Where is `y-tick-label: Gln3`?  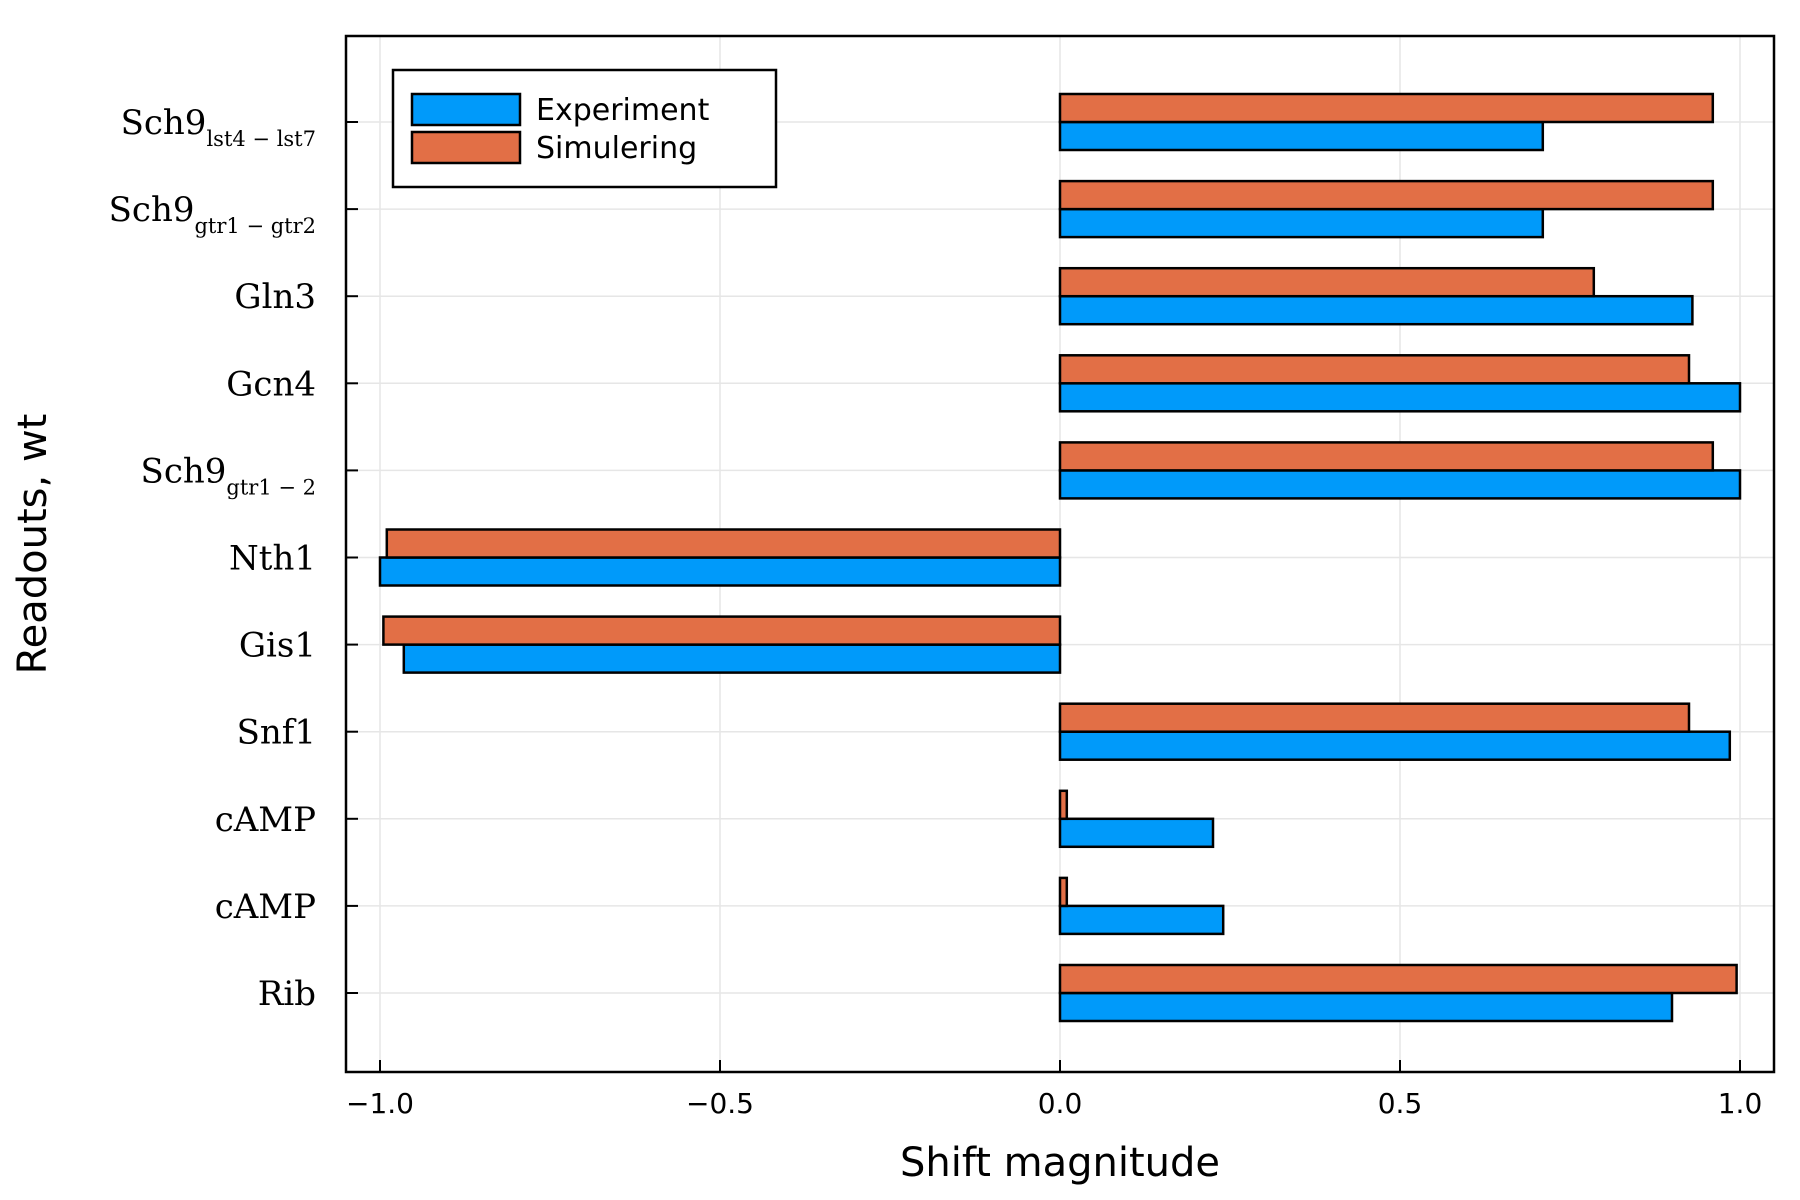
y-tick-label: Gln3 is located at coordinates (275, 297).